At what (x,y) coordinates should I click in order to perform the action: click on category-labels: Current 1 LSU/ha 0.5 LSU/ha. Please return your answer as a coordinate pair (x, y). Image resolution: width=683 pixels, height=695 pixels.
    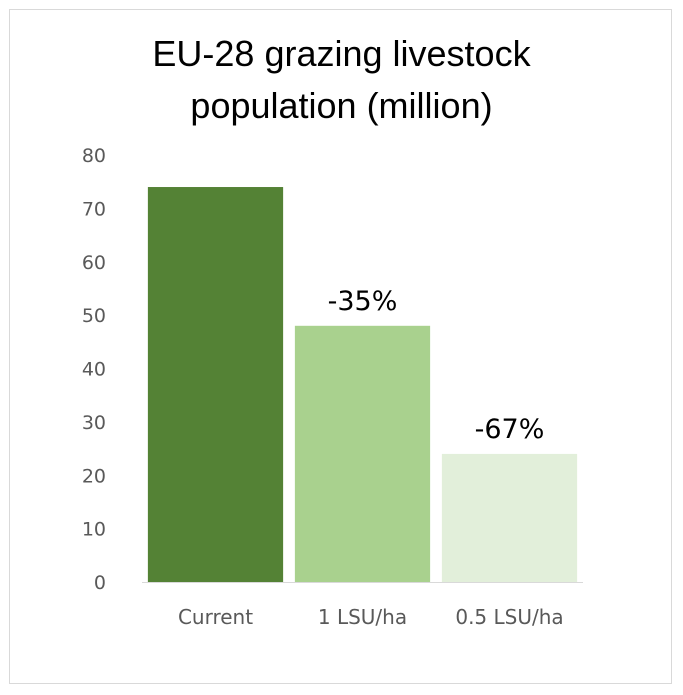
    Looking at the image, I should click on (371, 617).